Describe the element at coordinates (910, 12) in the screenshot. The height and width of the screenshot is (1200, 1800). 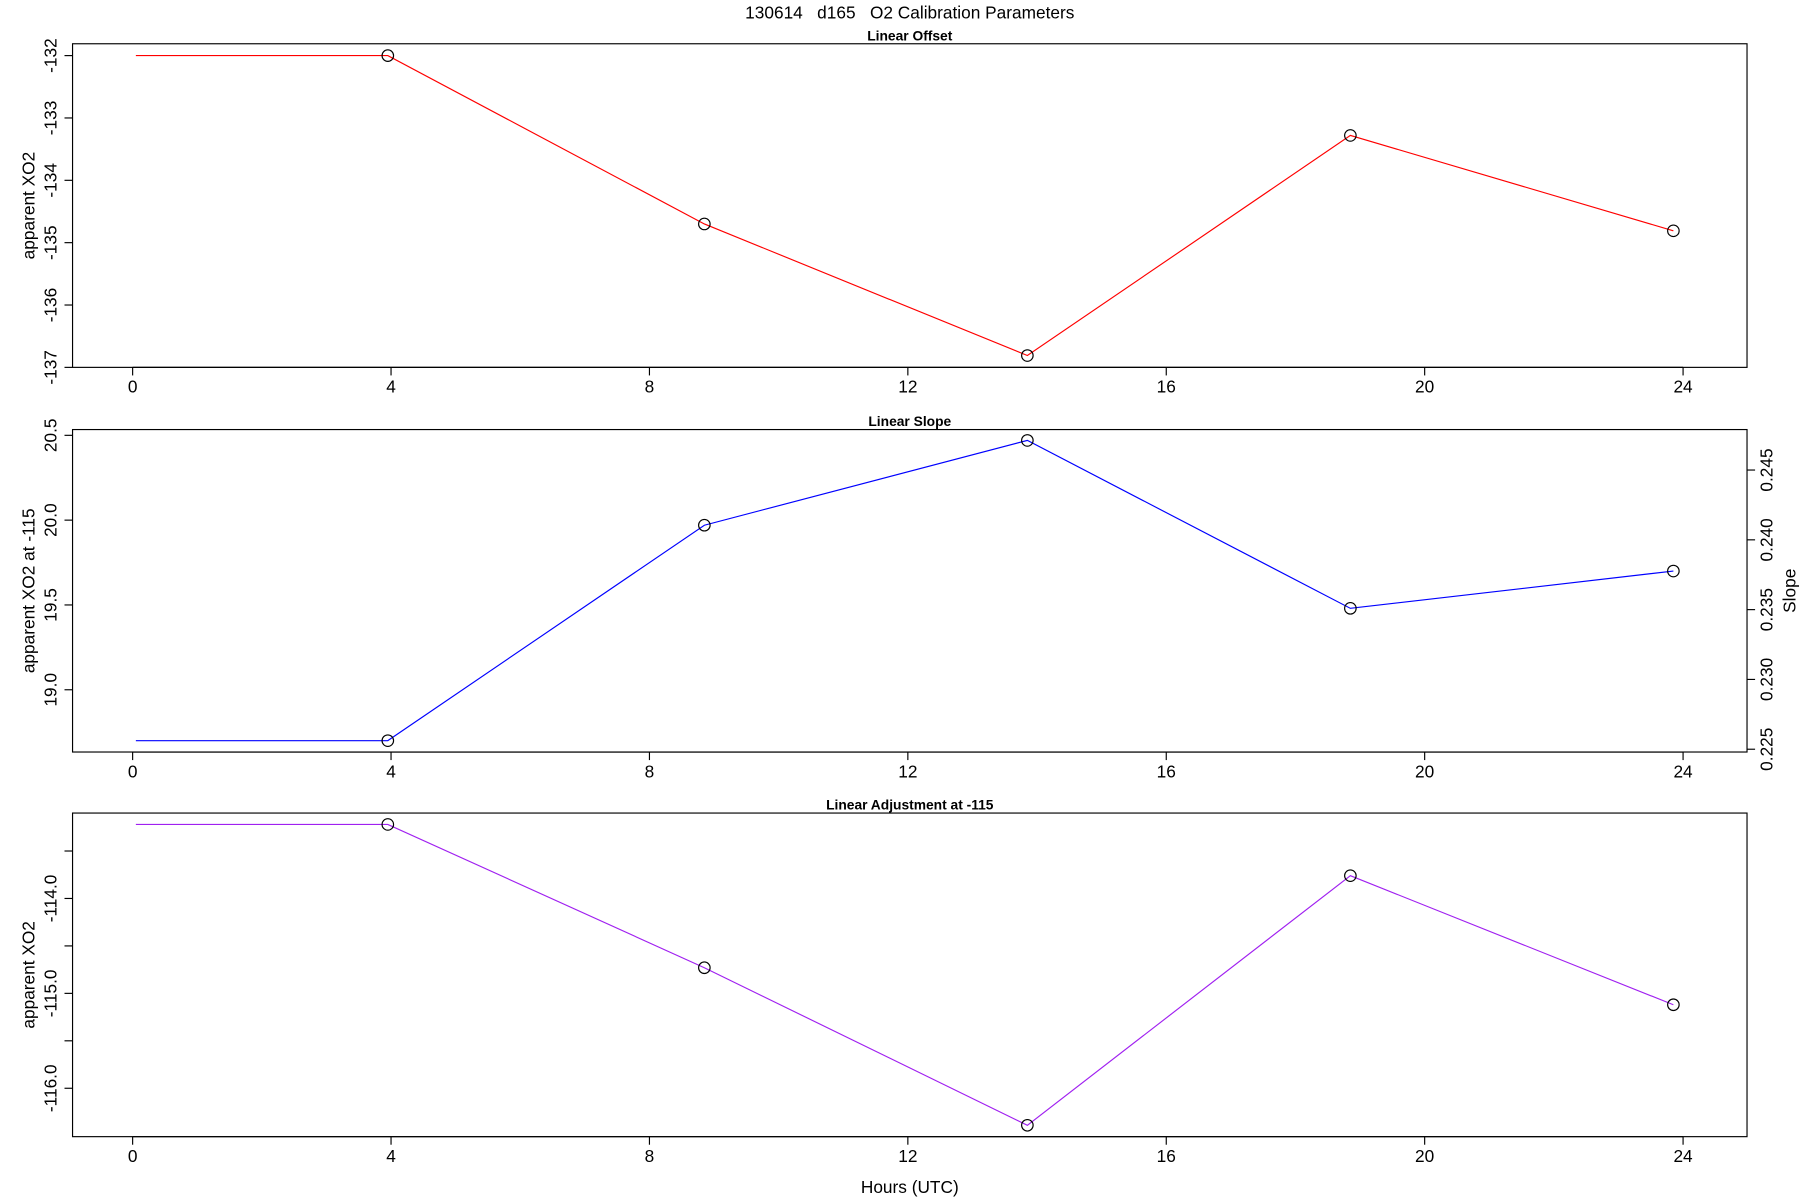
I see `figure-title: 130614 d165 O2 Calibration Parameters` at that location.